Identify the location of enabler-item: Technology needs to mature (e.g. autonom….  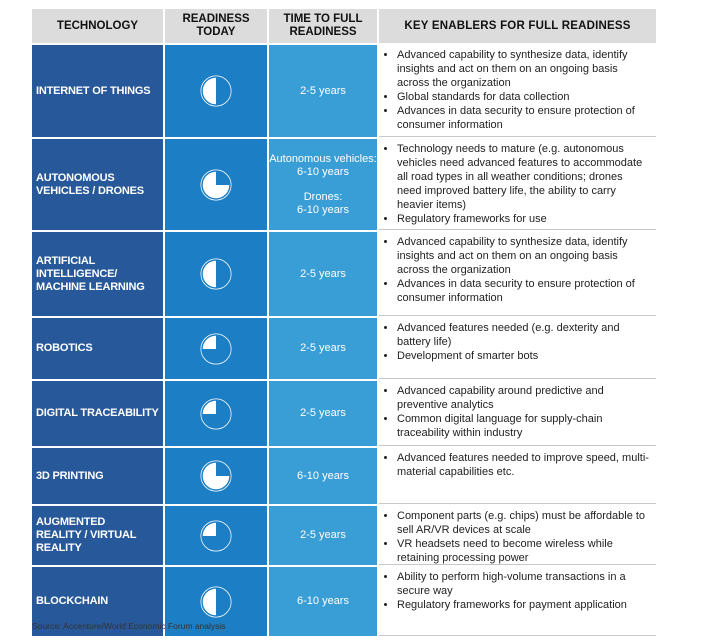
(523, 177).